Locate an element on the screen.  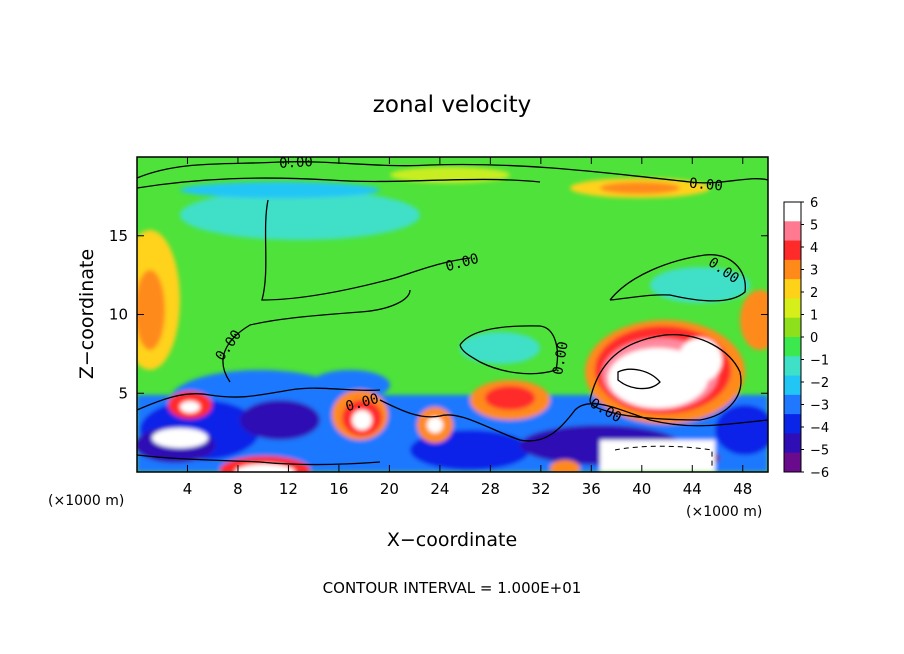
z-tick-label: 5 is located at coordinates (123, 393).